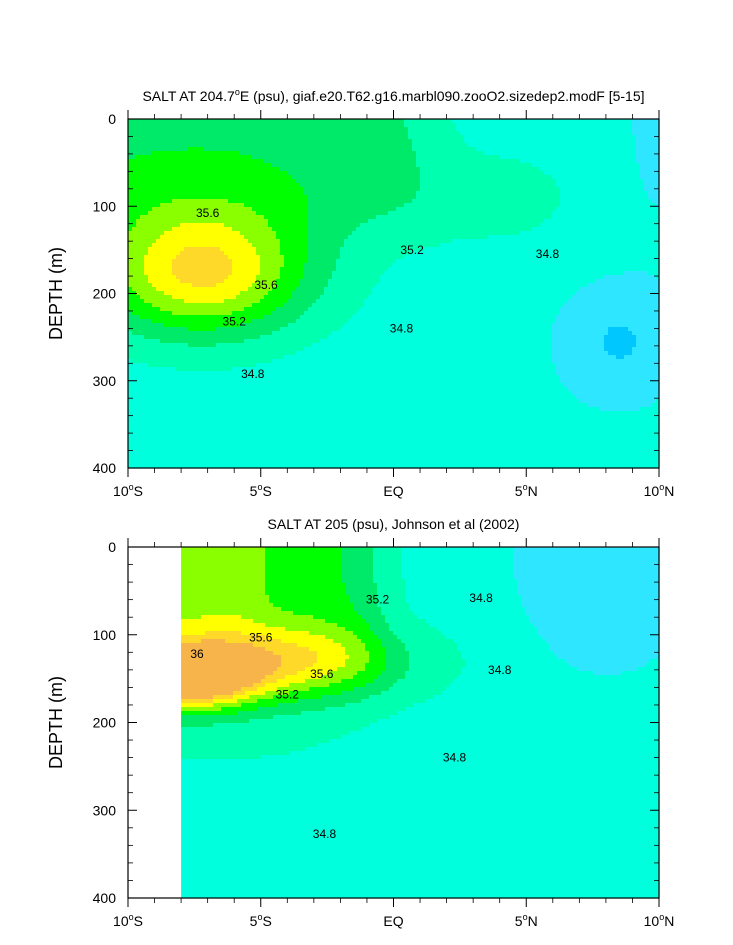 Image resolution: width=733 pixels, height=945 pixels. Describe the element at coordinates (197, 654) in the screenshot. I see `contour-label: 36` at that location.